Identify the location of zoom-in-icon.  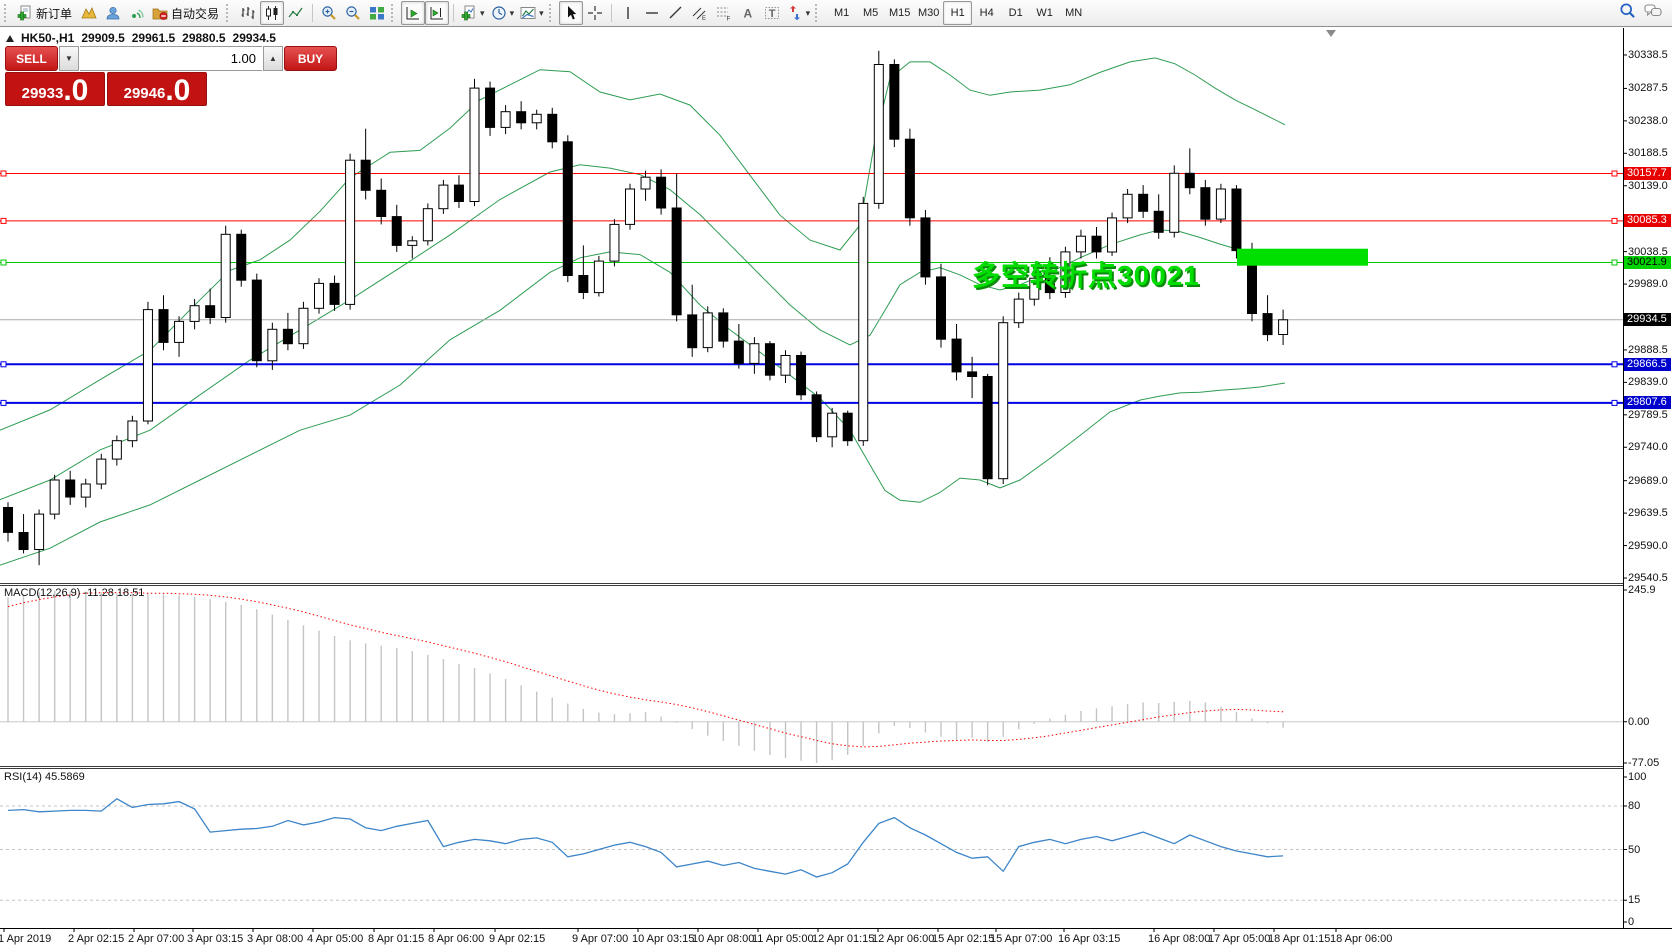
(329, 13).